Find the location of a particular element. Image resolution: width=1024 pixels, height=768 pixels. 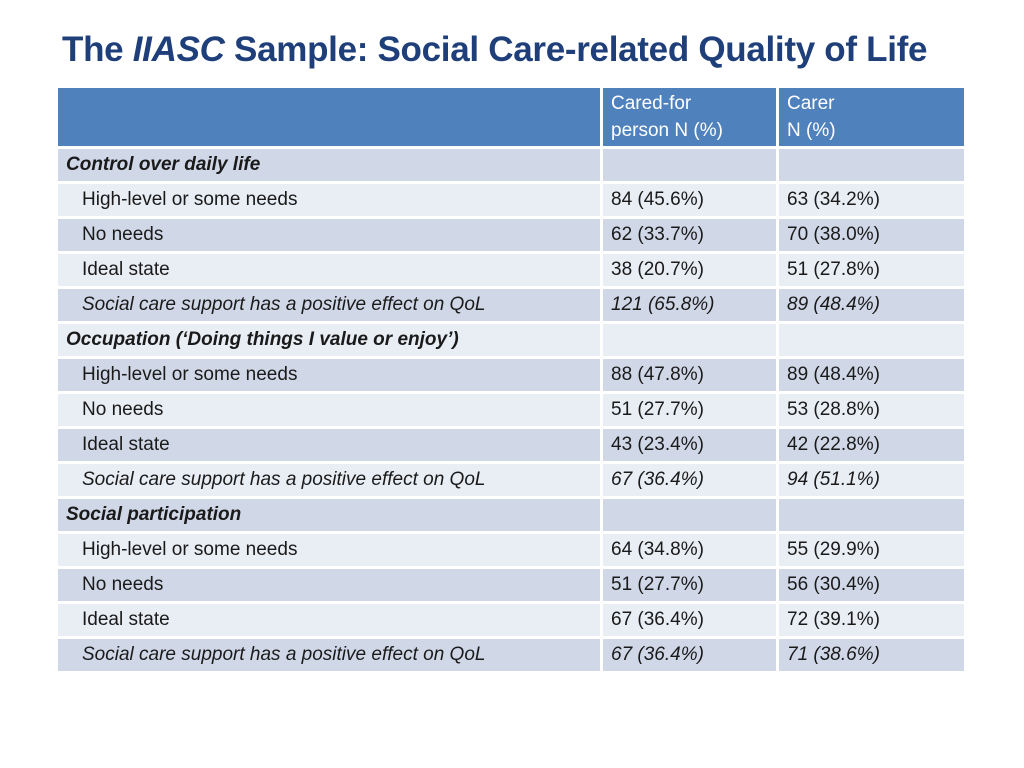

table-row: Ideal state 67 (36.4%) 72 (39.1%) is located at coordinates (511, 620).